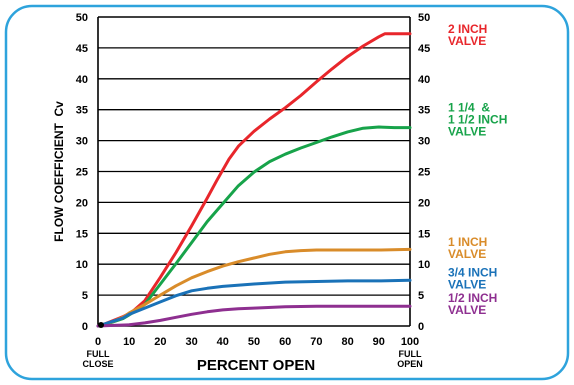  What do you see at coordinates (82, 80) in the screenshot?
I see `y-tick-left-40: 40` at bounding box center [82, 80].